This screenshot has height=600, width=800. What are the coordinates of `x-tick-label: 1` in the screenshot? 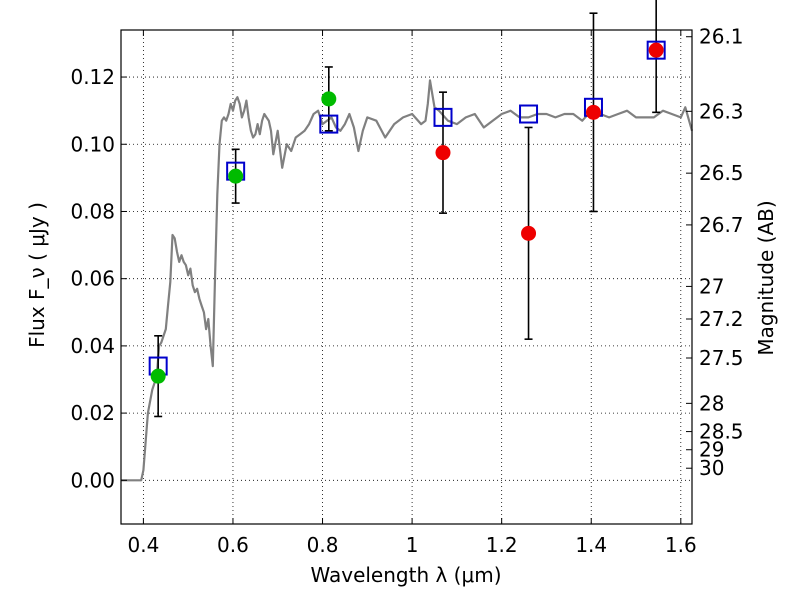 It's located at (412, 545).